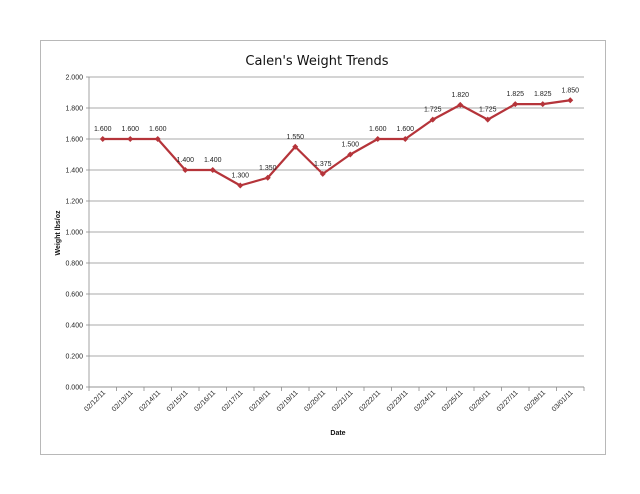 This screenshot has width=640, height=494. I want to click on data-label: 1.350, so click(268, 168).